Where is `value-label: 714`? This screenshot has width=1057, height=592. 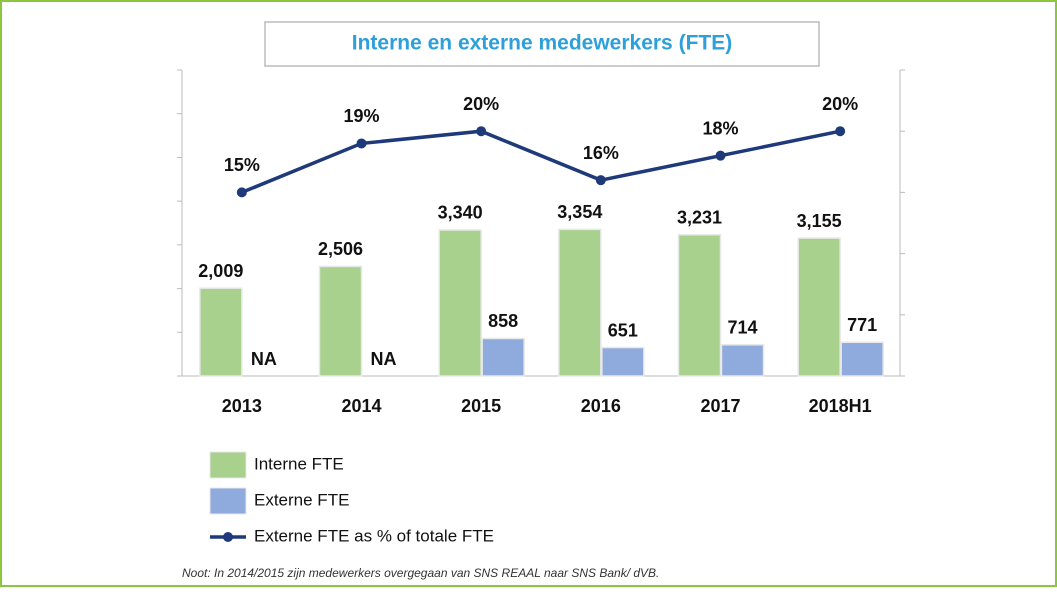 value-label: 714 is located at coordinates (742, 328).